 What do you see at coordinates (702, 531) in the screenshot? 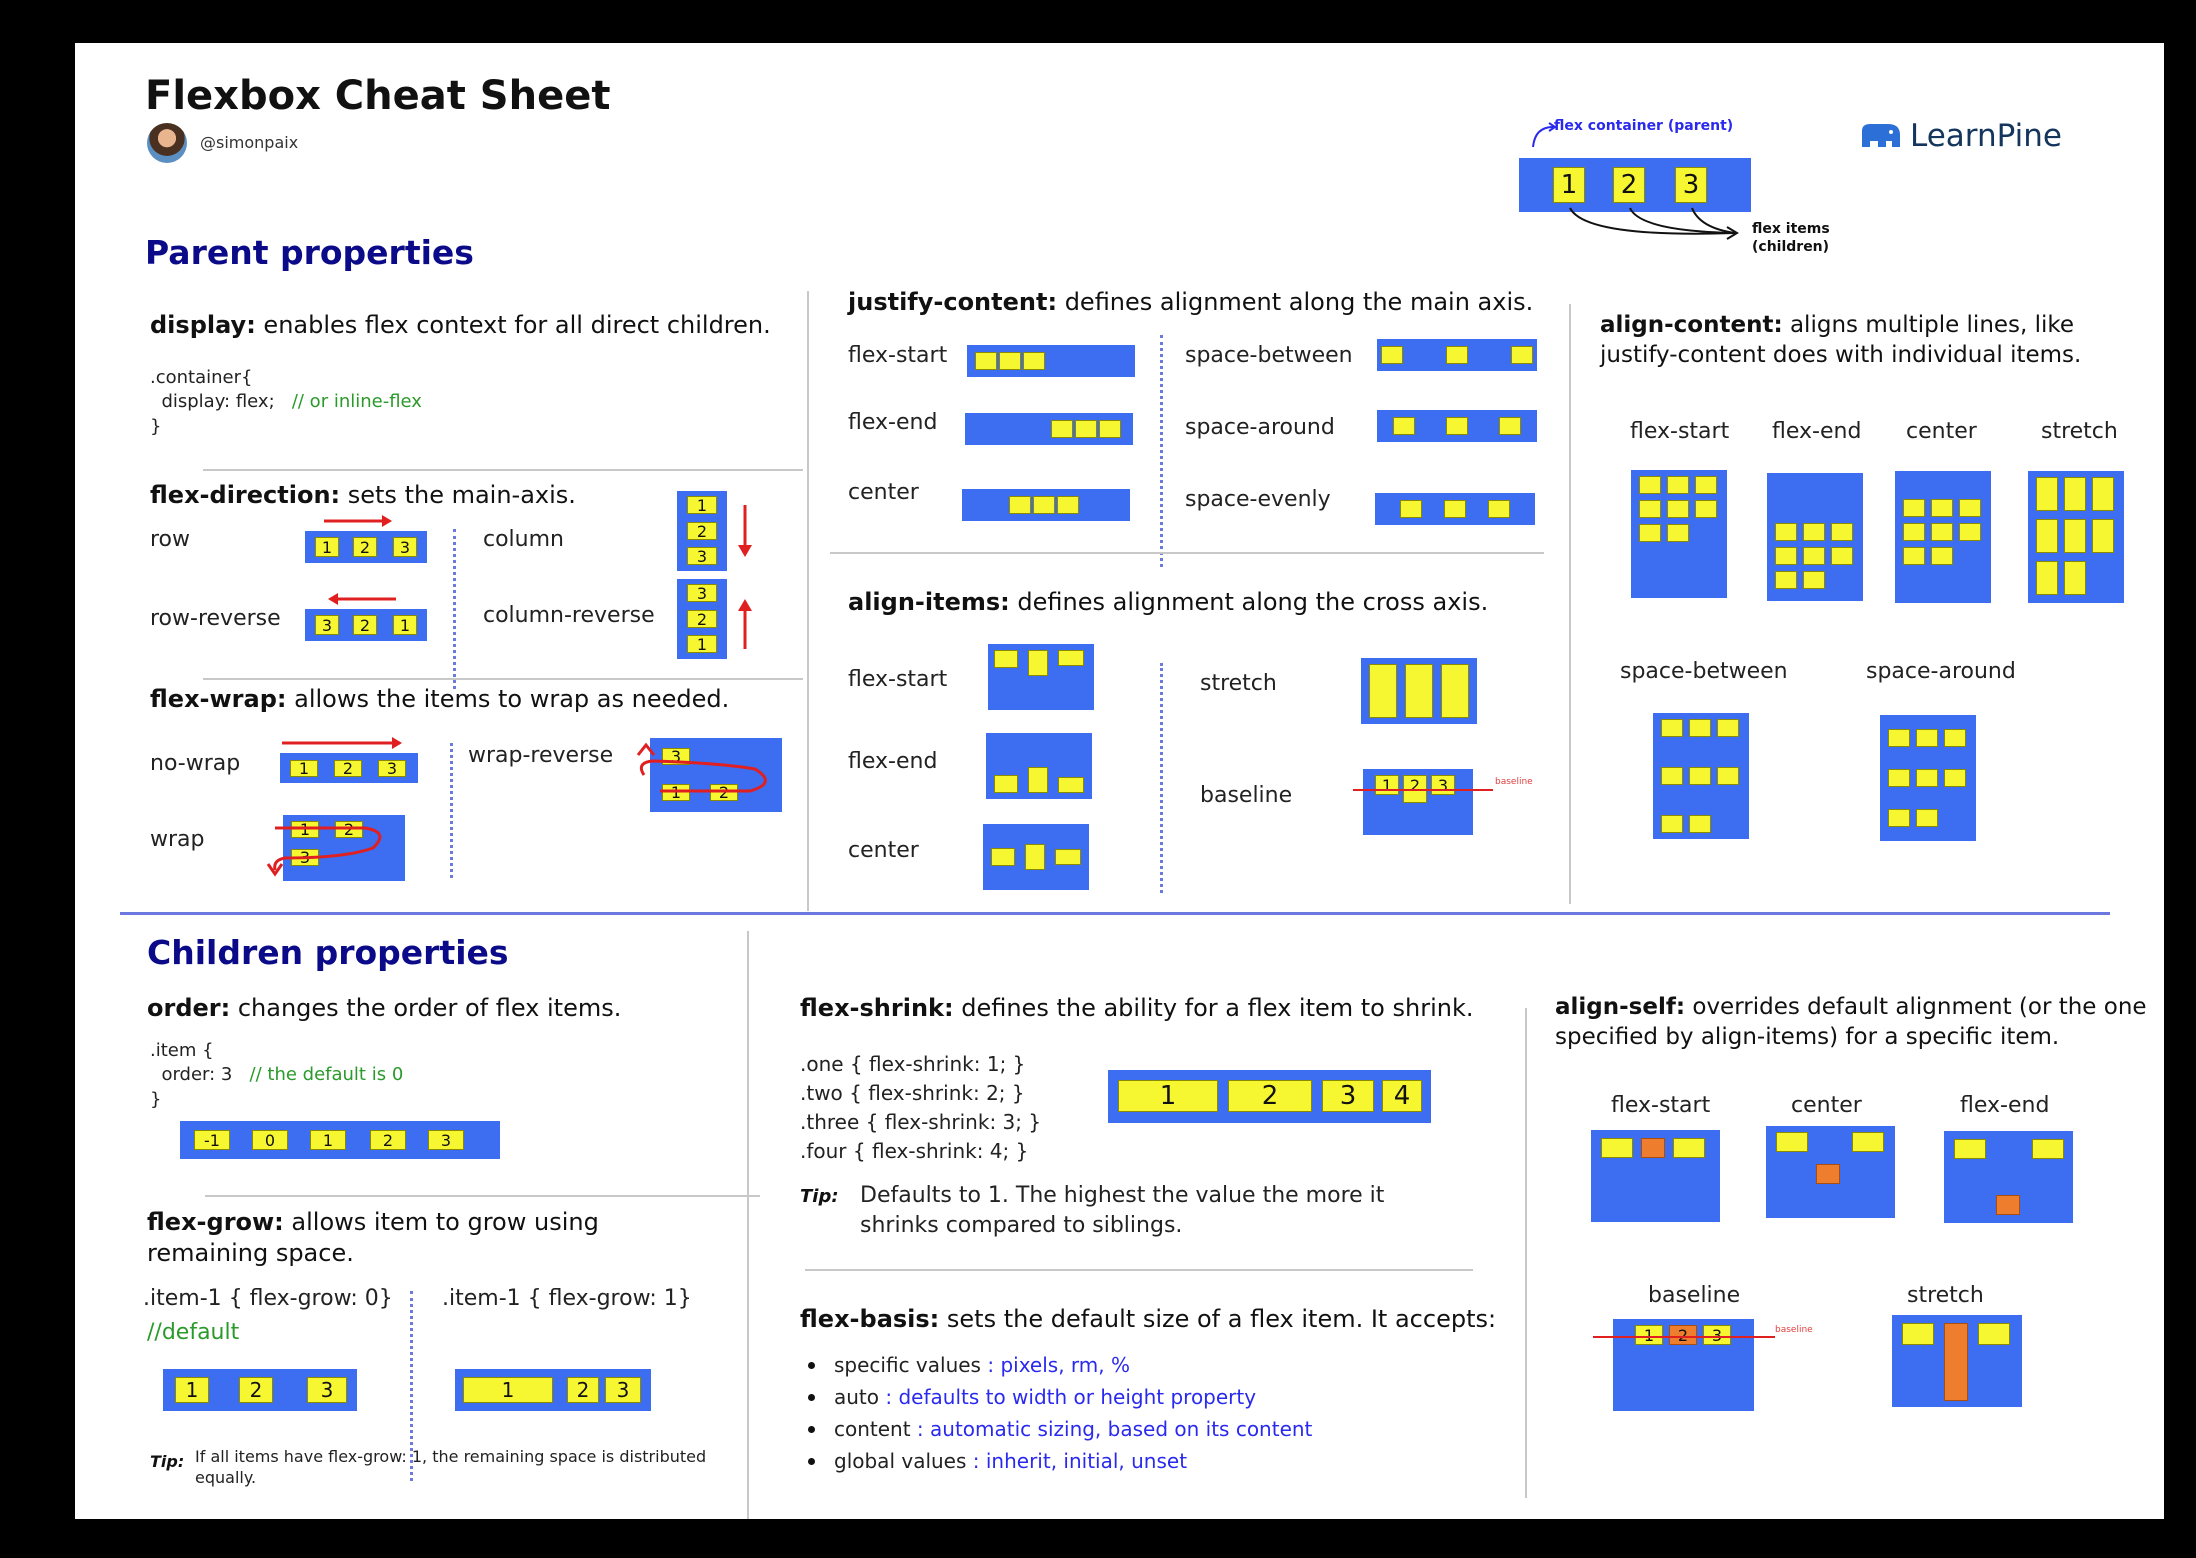
I see `column-container: 1 2 3` at bounding box center [702, 531].